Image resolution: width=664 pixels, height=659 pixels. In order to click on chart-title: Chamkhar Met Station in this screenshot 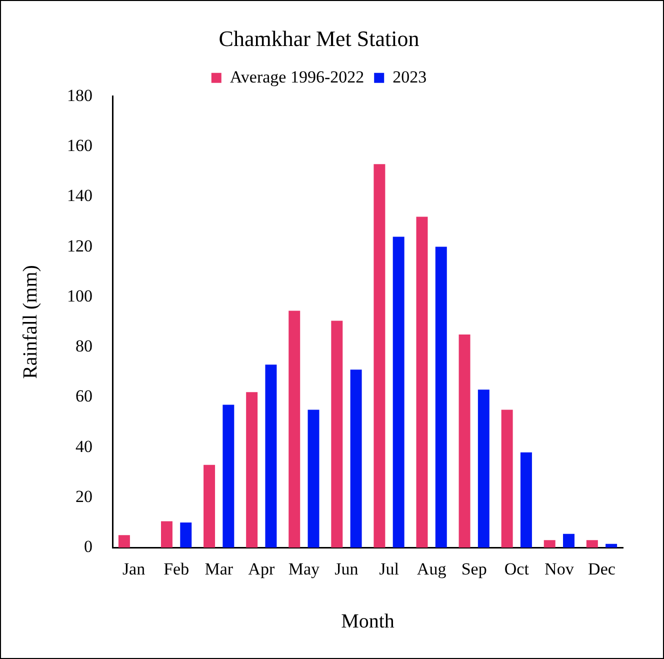, I will do `click(319, 38)`.